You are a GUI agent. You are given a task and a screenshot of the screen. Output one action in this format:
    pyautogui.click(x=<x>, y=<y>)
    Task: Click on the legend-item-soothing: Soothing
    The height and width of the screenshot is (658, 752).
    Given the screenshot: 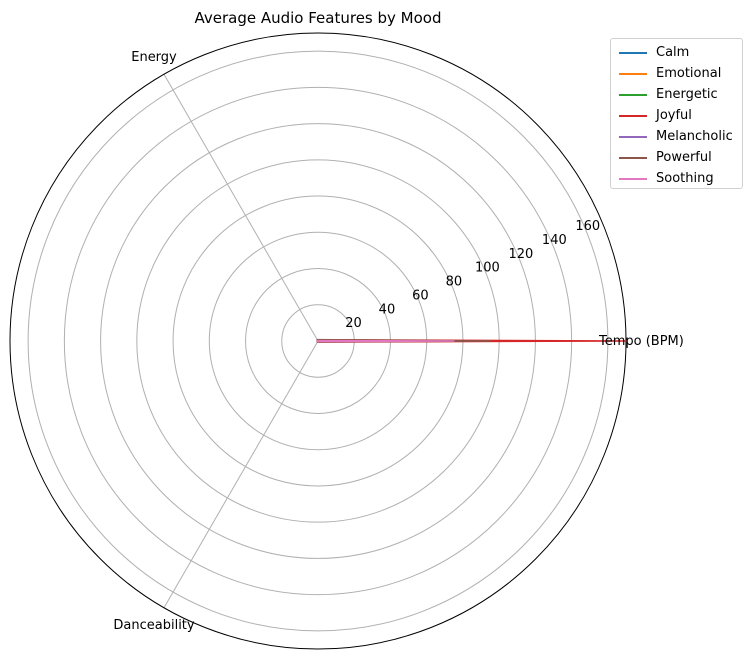 What is the action you would take?
    pyautogui.click(x=676, y=179)
    